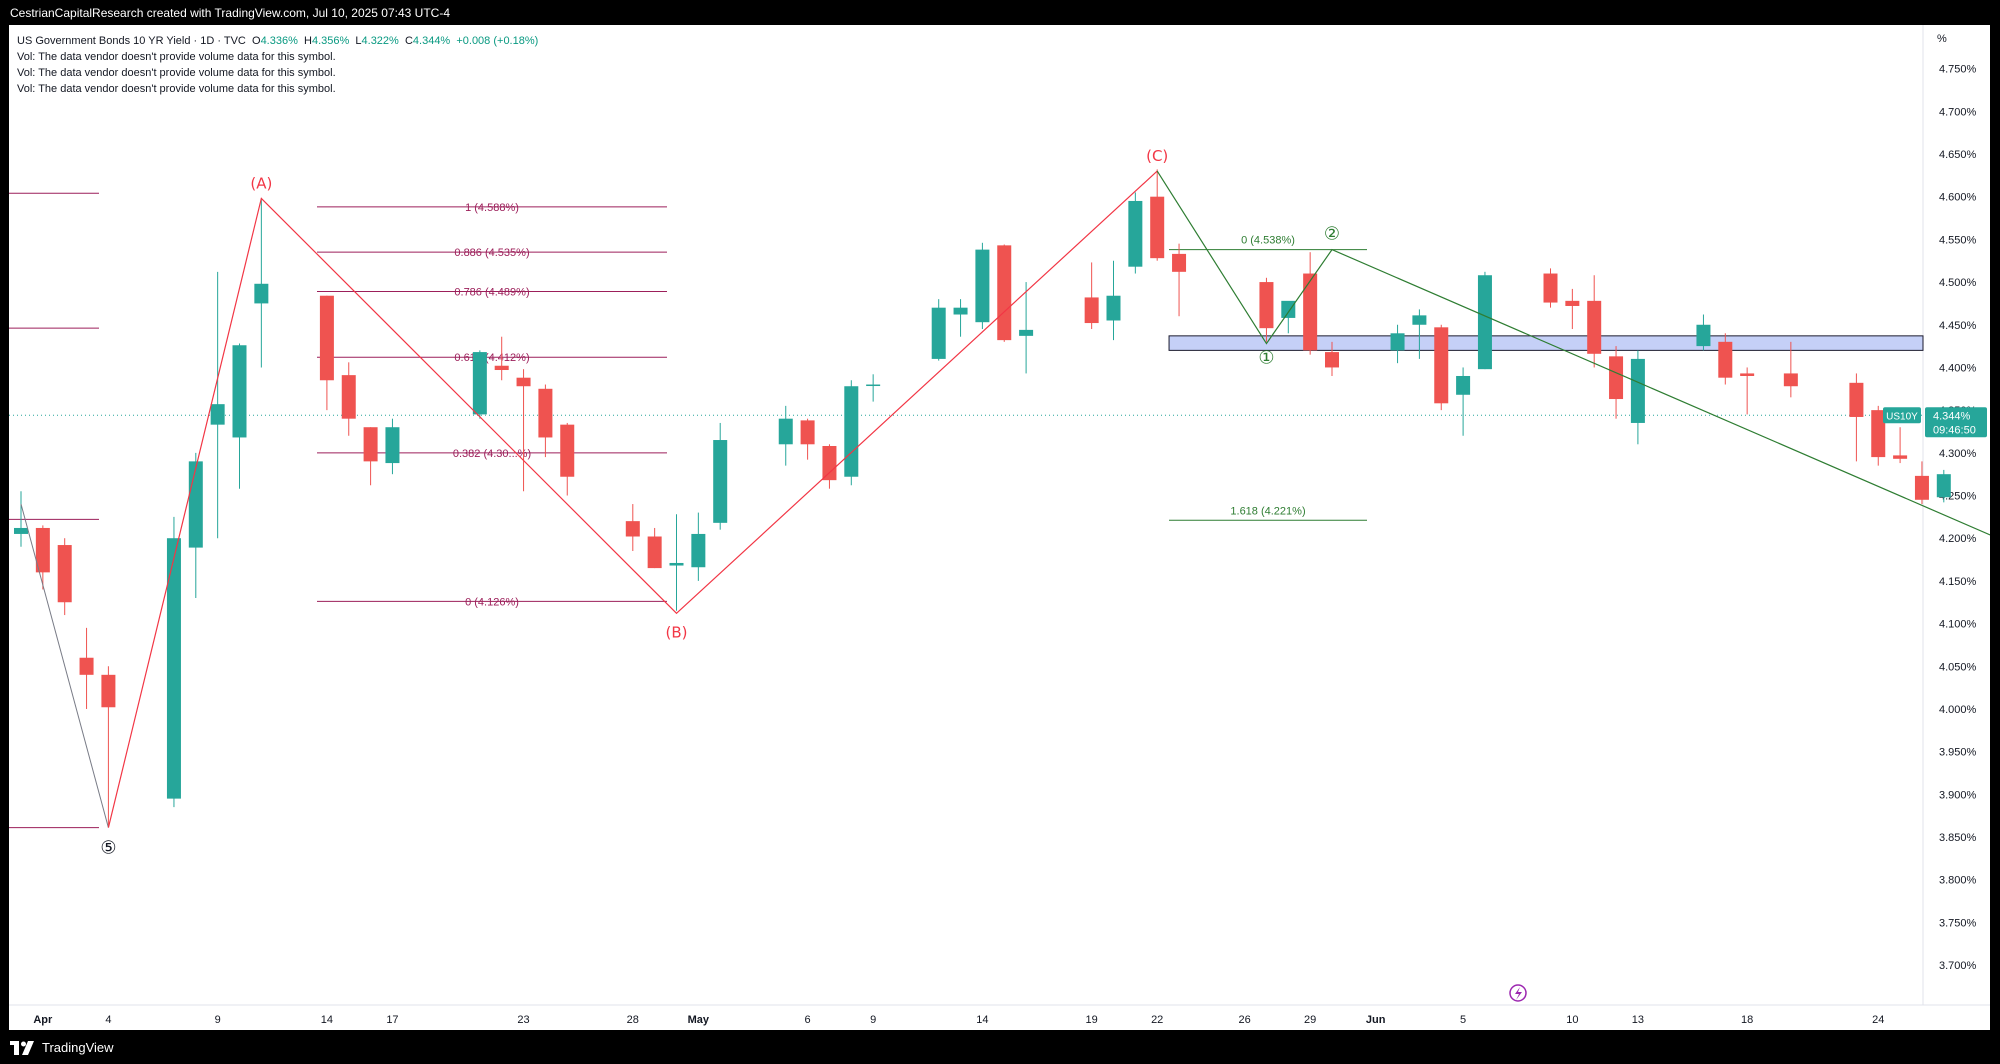  I want to click on fib-level-label: 0.618 (4.412%), so click(491, 358).